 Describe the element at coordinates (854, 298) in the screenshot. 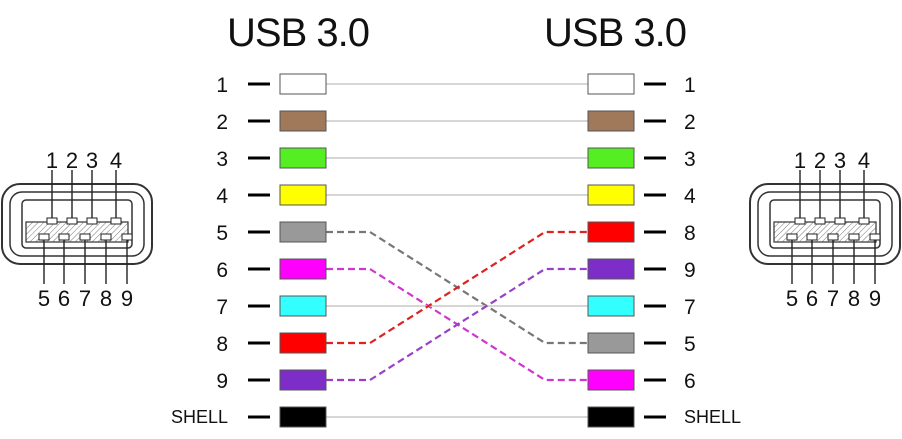

I see `right-connector-bottom-pin-label: 8` at that location.